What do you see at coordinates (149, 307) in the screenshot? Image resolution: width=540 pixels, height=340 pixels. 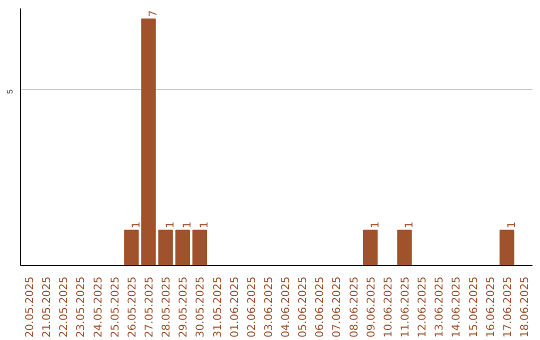 I see `x-tick-label: 27.05.2025` at bounding box center [149, 307].